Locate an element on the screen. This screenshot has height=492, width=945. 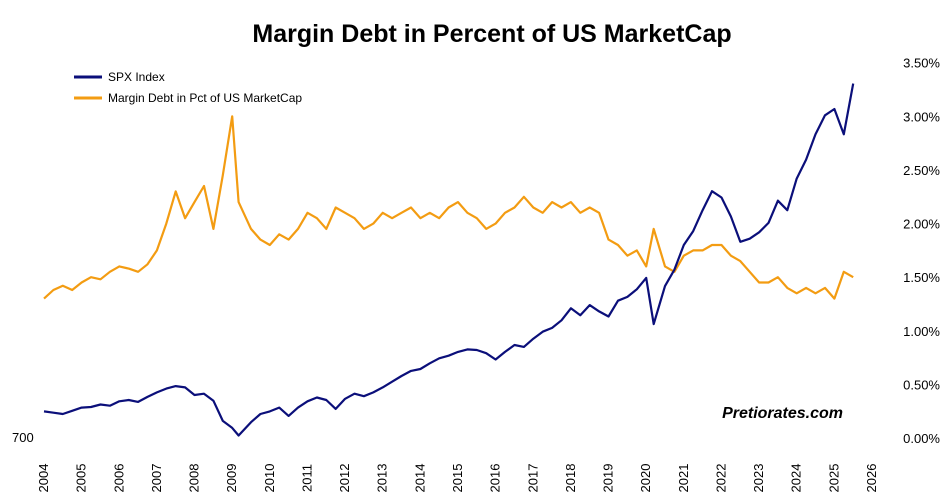
x-tick-2017: 2017 is located at coordinates (532, 478).